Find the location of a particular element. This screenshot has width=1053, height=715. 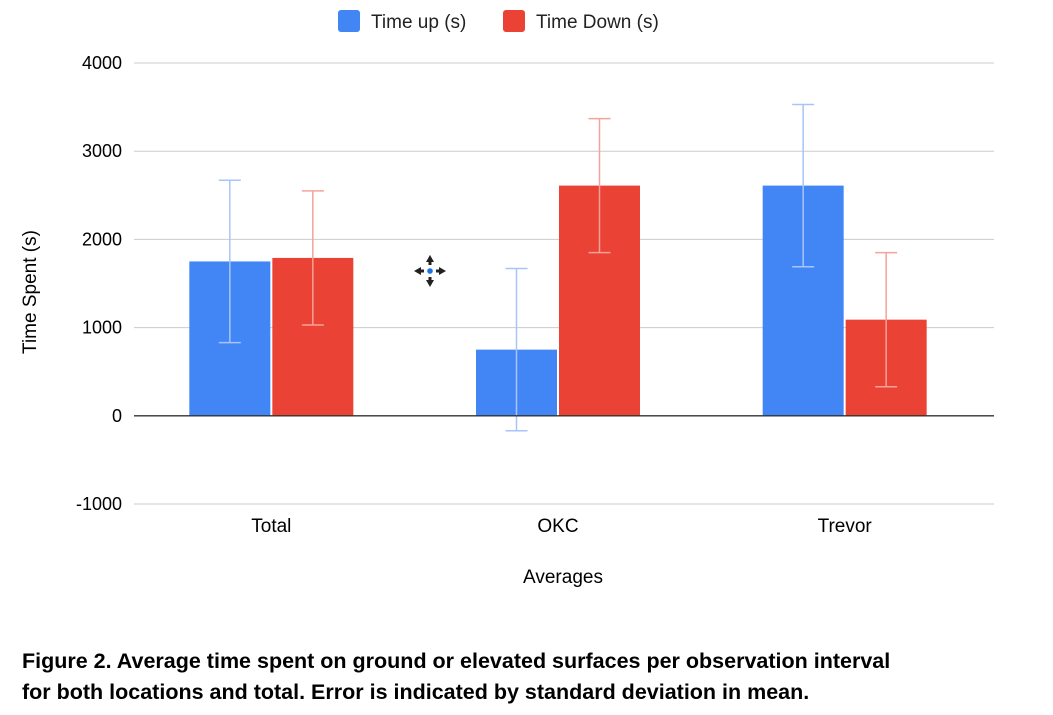

legend-item: Time up (s) is located at coordinates (402, 21).